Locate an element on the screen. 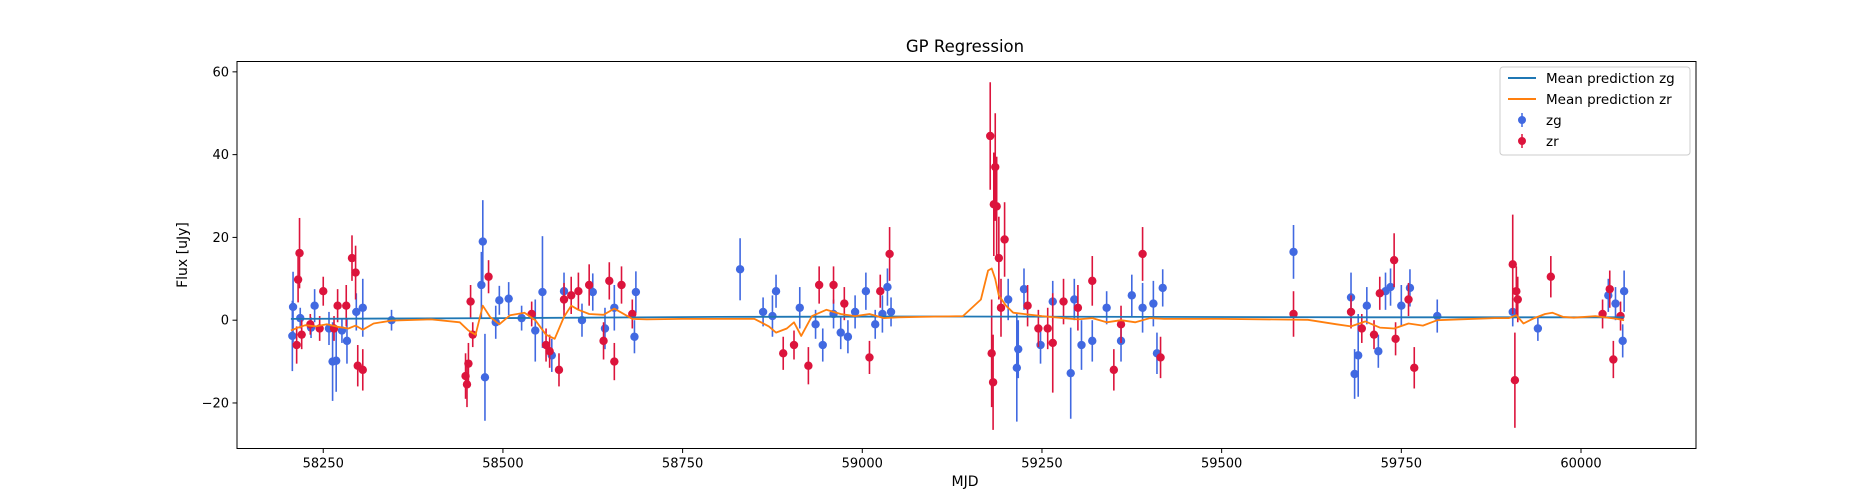 This screenshot has width=1875, height=500. y-tick-label: 40 is located at coordinates (220, 155).